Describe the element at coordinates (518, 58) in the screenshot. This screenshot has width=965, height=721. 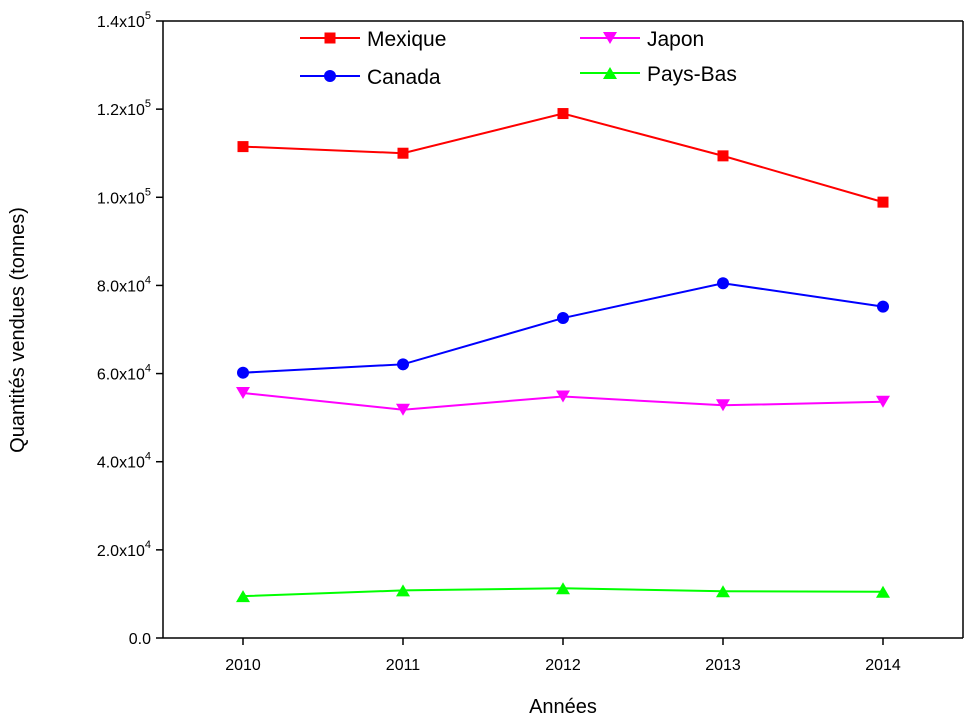
I see `legend: Mexique Canada Japon Pays-Bas` at that location.